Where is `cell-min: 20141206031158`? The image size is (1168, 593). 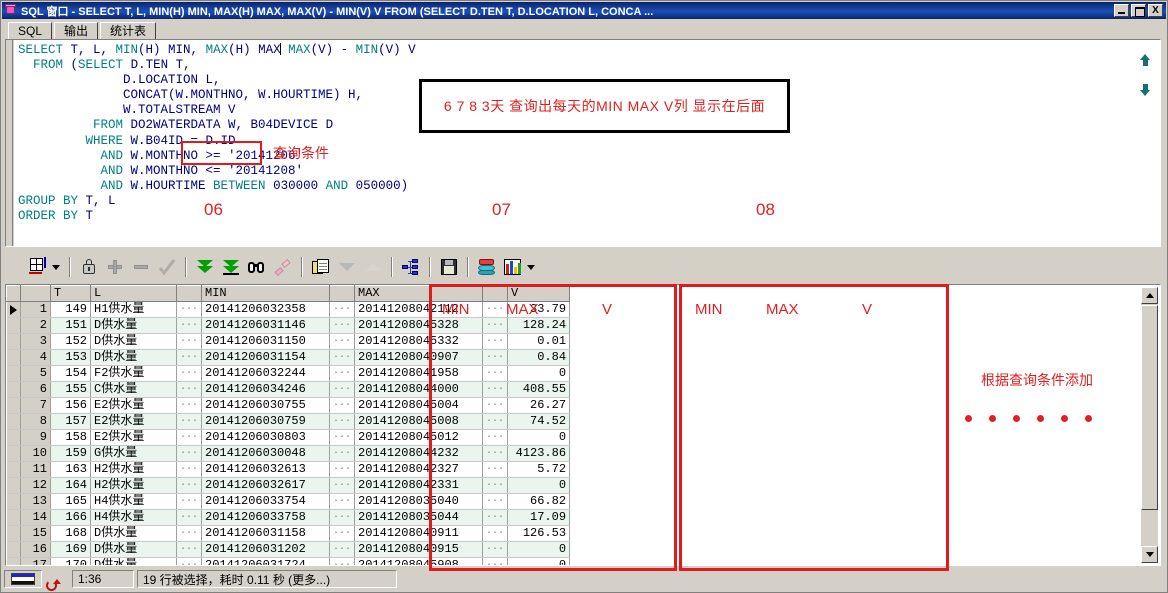
cell-min: 20141206031158 is located at coordinates (266, 533).